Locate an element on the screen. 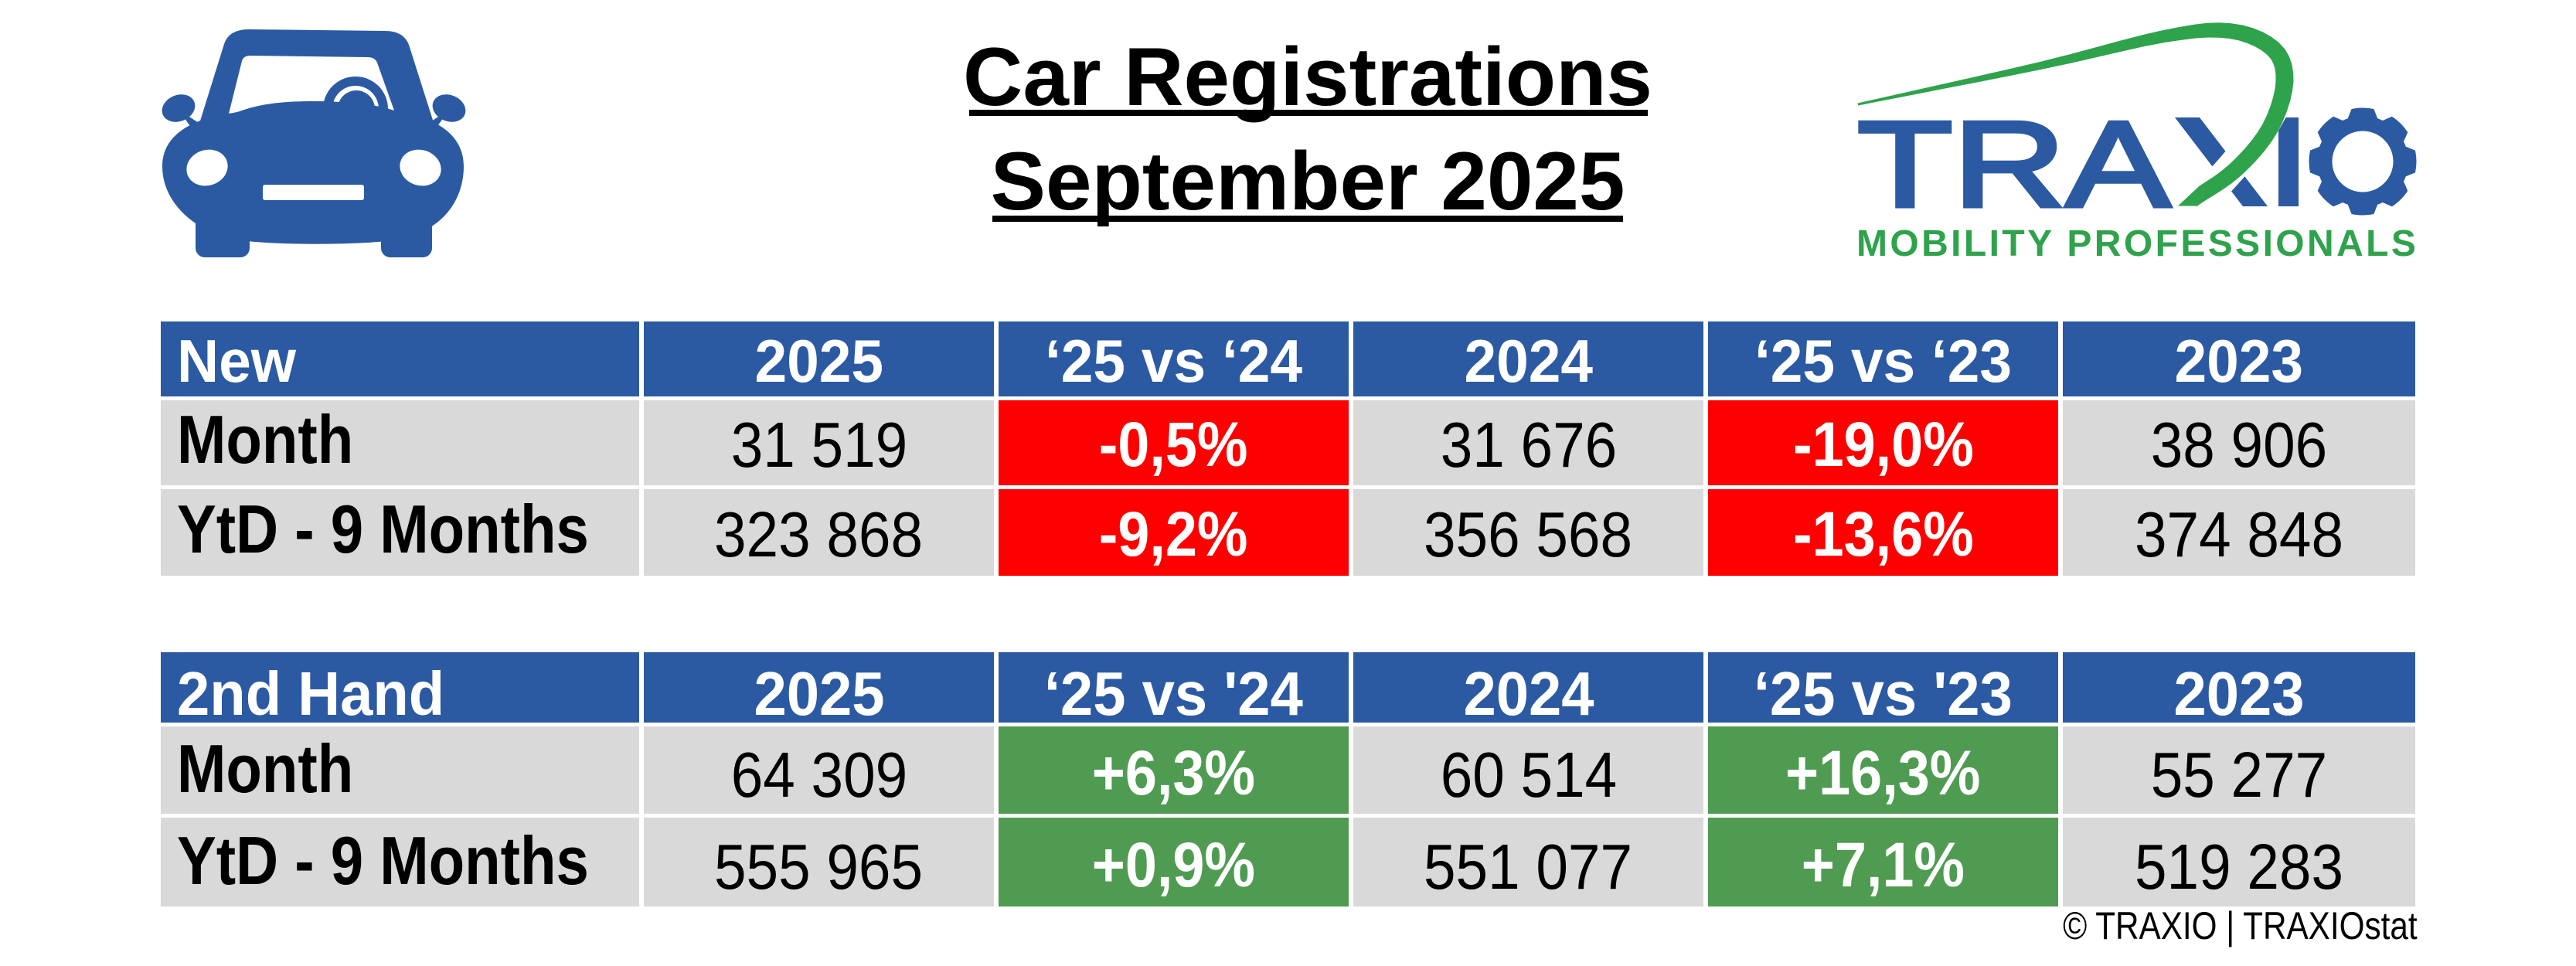 The width and height of the screenshot is (2576, 966). svg-text: TRA is located at coordinates (2014, 165).